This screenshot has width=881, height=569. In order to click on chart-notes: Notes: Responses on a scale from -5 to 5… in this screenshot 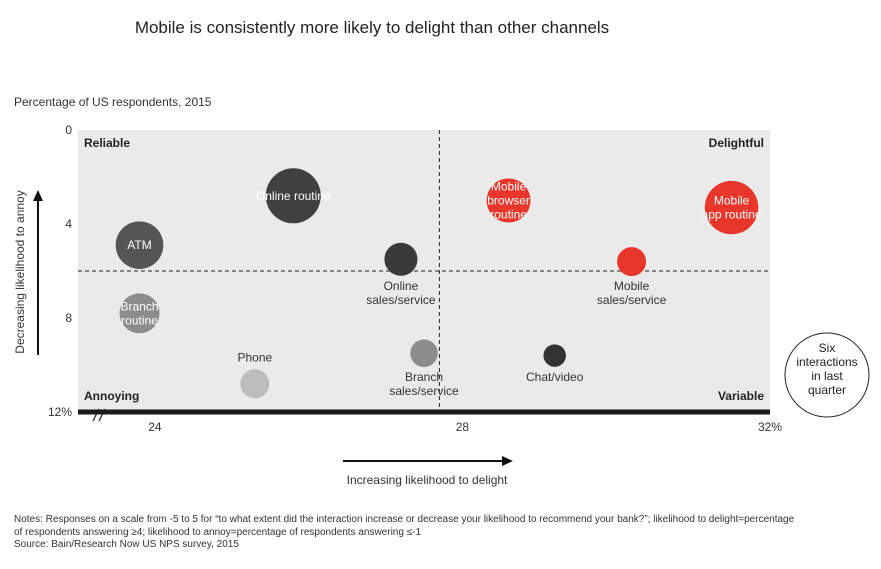, I will do `click(444, 533)`.